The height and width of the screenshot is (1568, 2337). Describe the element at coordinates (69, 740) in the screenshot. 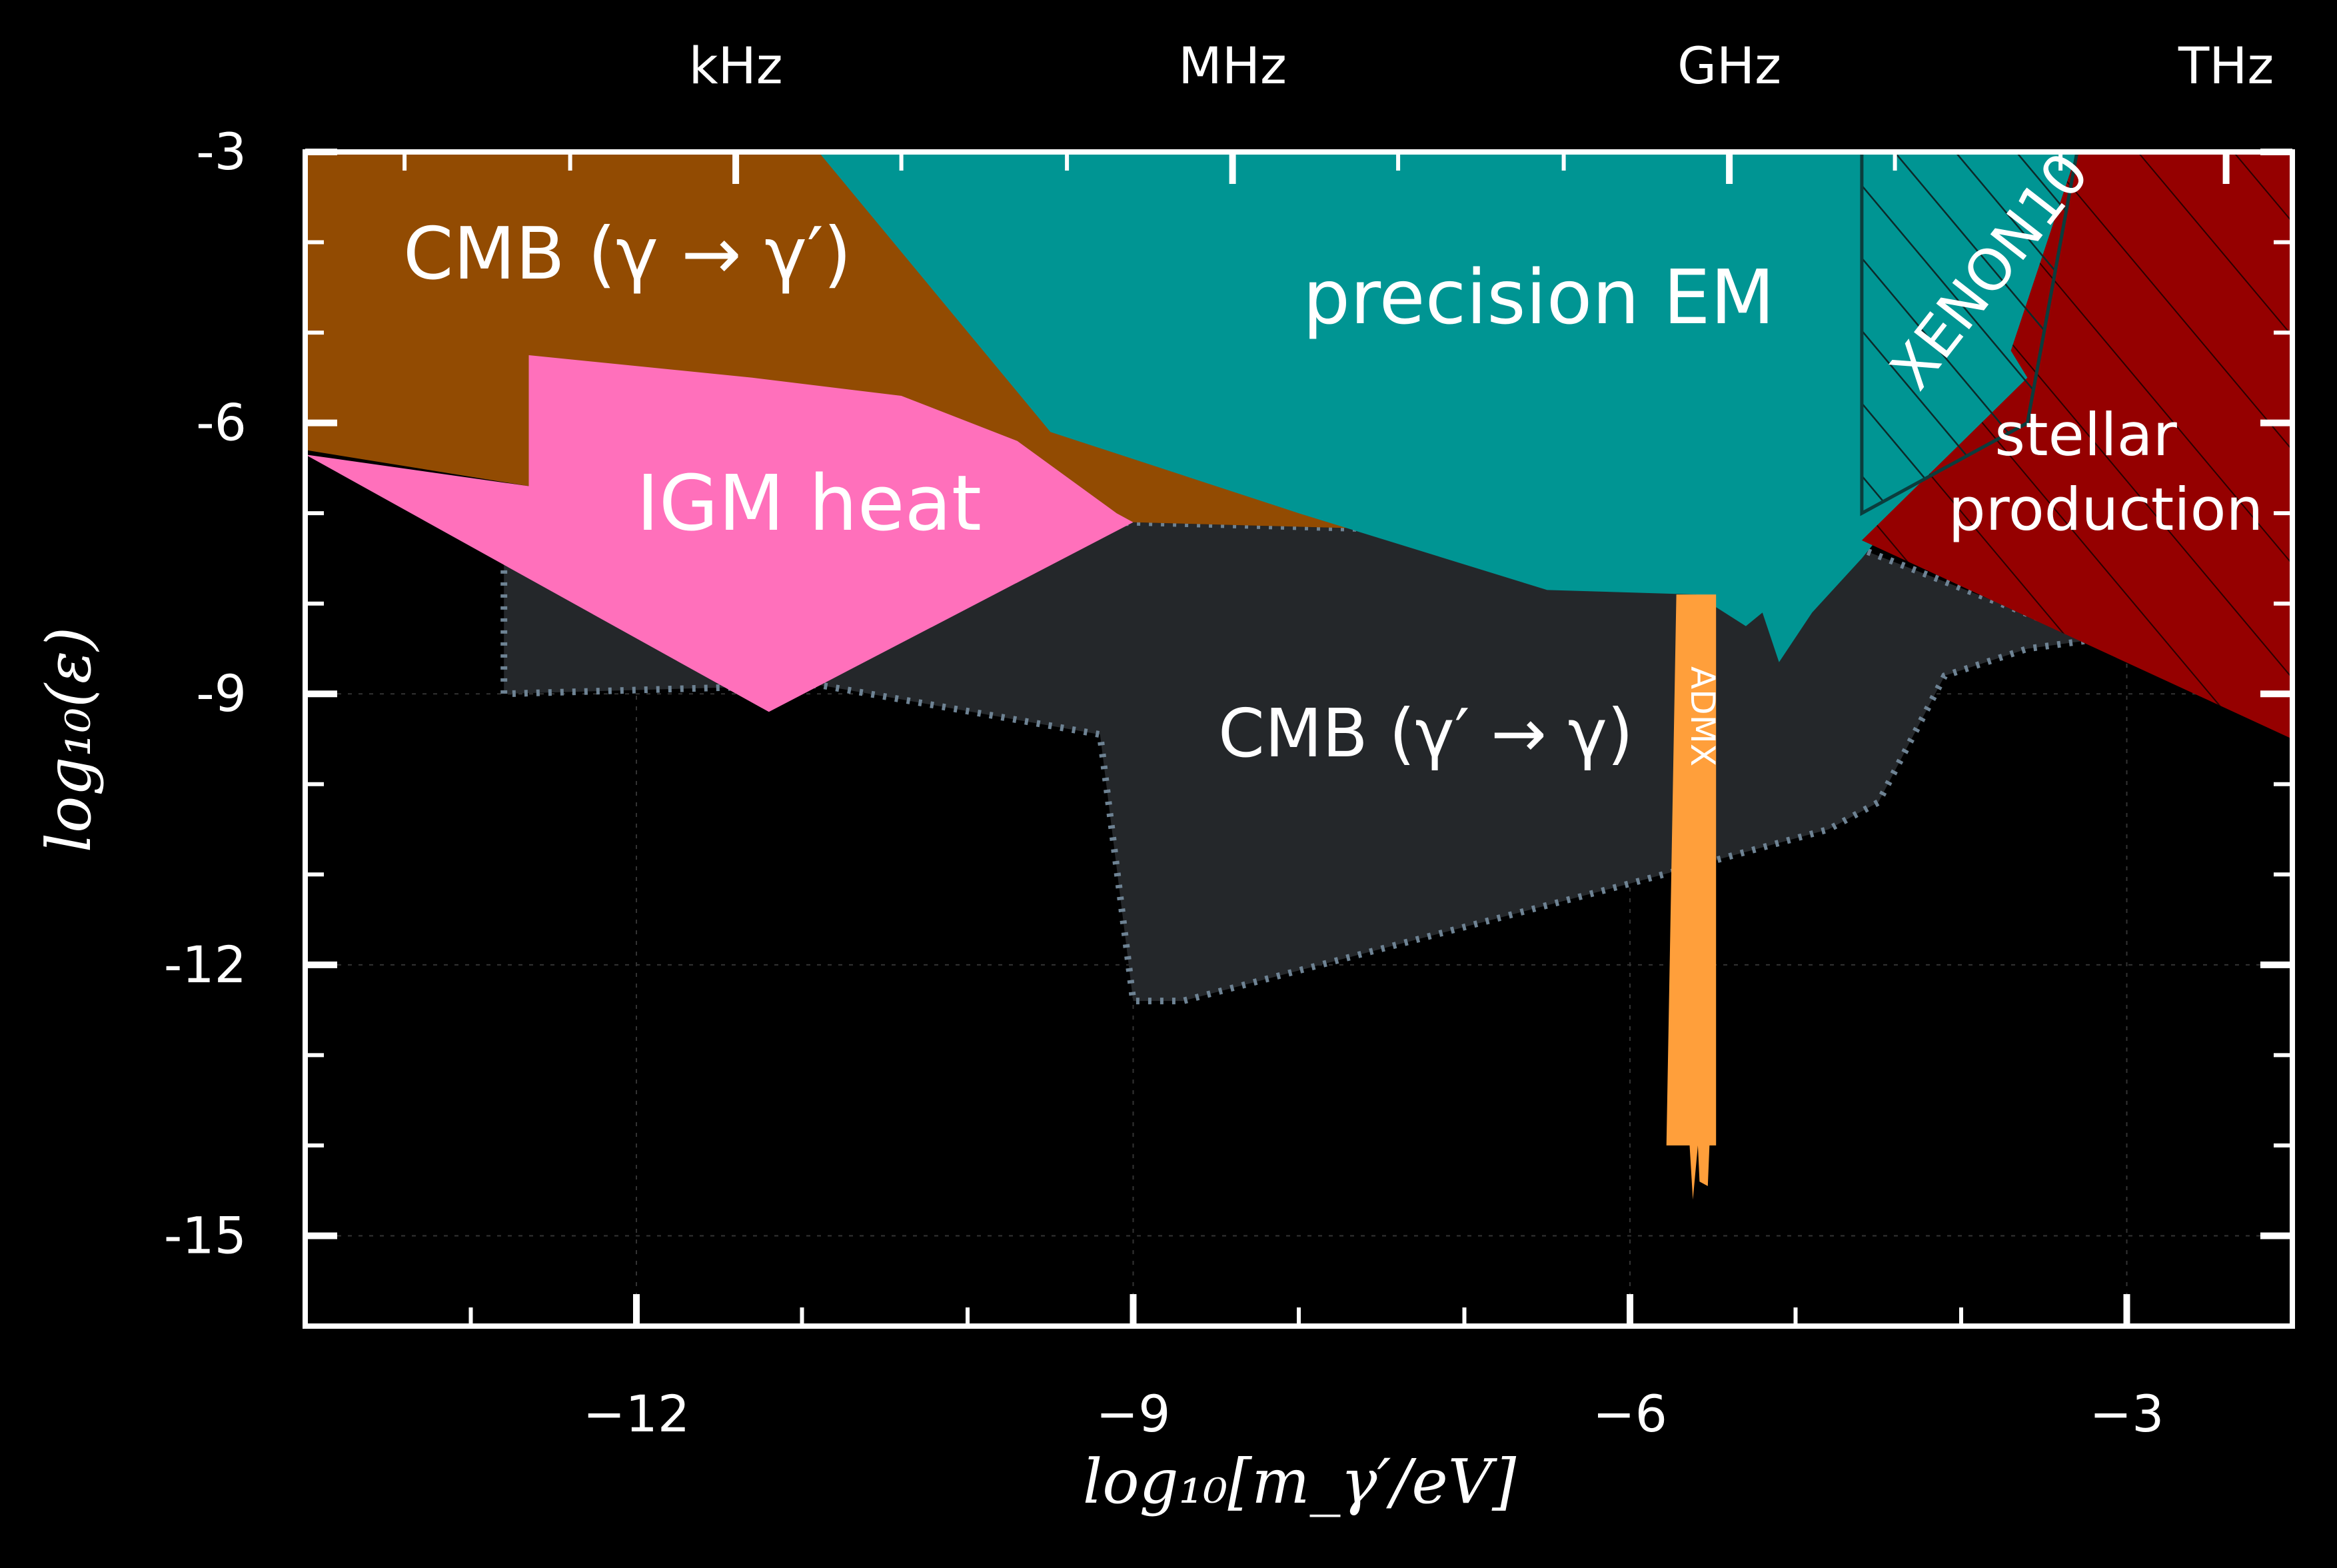

I see `y-axis-title: log₁₀(ε)` at that location.